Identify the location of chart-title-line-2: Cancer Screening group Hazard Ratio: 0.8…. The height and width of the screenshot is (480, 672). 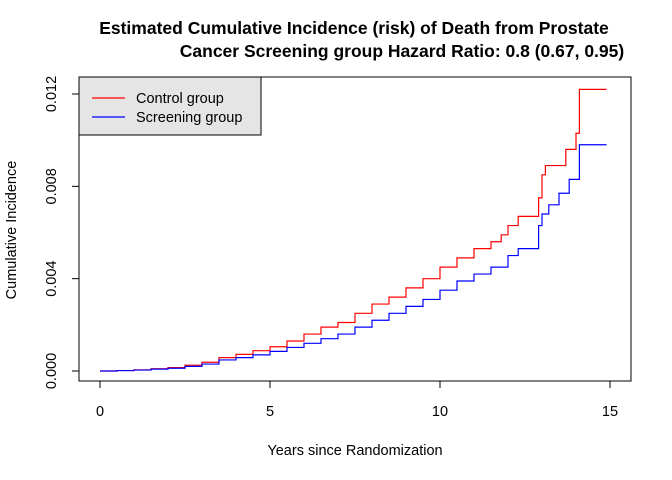
(402, 51).